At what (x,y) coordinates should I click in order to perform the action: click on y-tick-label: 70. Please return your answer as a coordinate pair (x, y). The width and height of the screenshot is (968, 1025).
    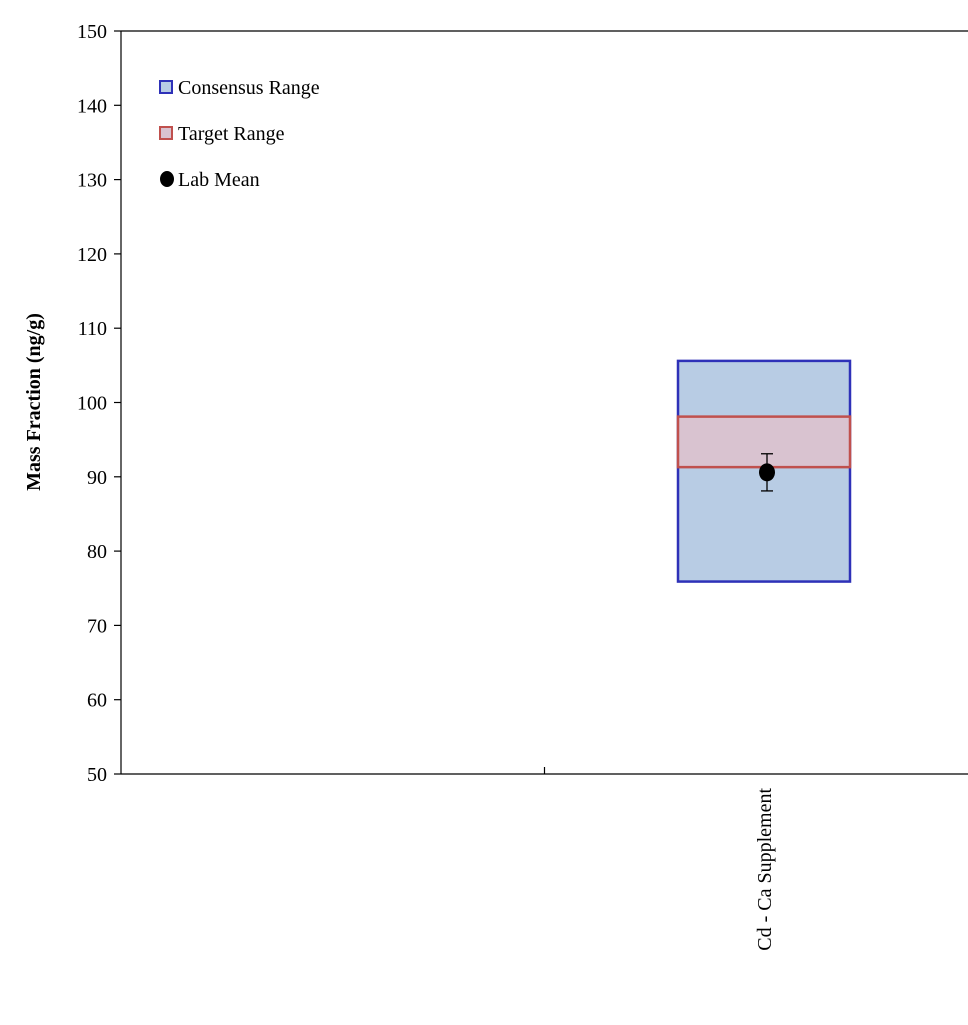
    Looking at the image, I should click on (97, 626).